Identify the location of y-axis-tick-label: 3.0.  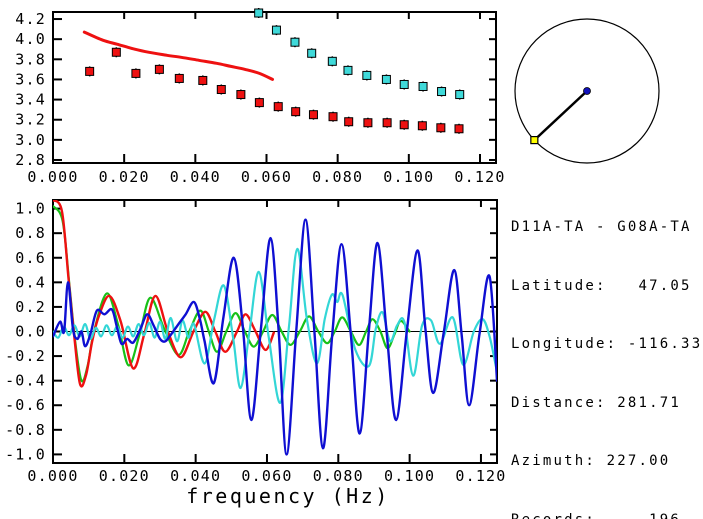
(30, 140).